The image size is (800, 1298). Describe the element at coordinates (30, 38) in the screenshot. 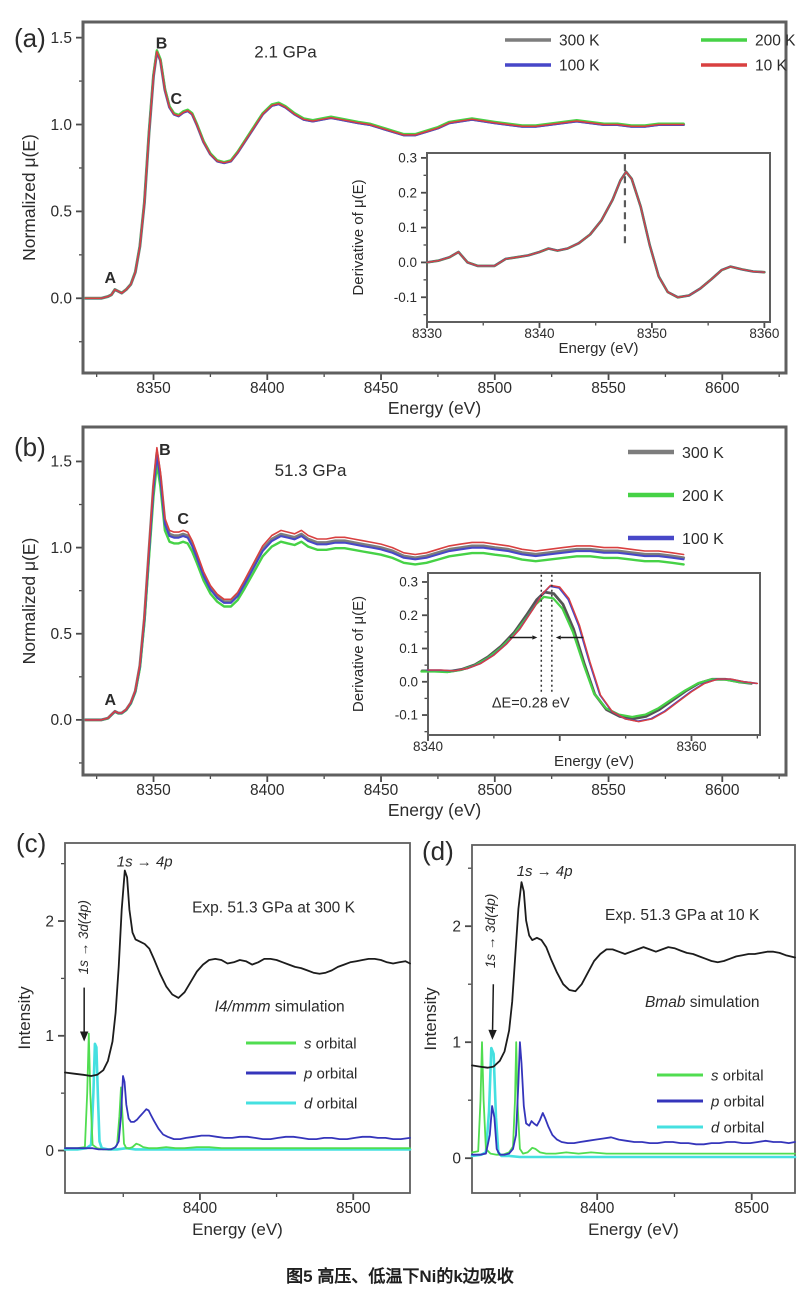

I see `panel-label-a: (a)` at that location.